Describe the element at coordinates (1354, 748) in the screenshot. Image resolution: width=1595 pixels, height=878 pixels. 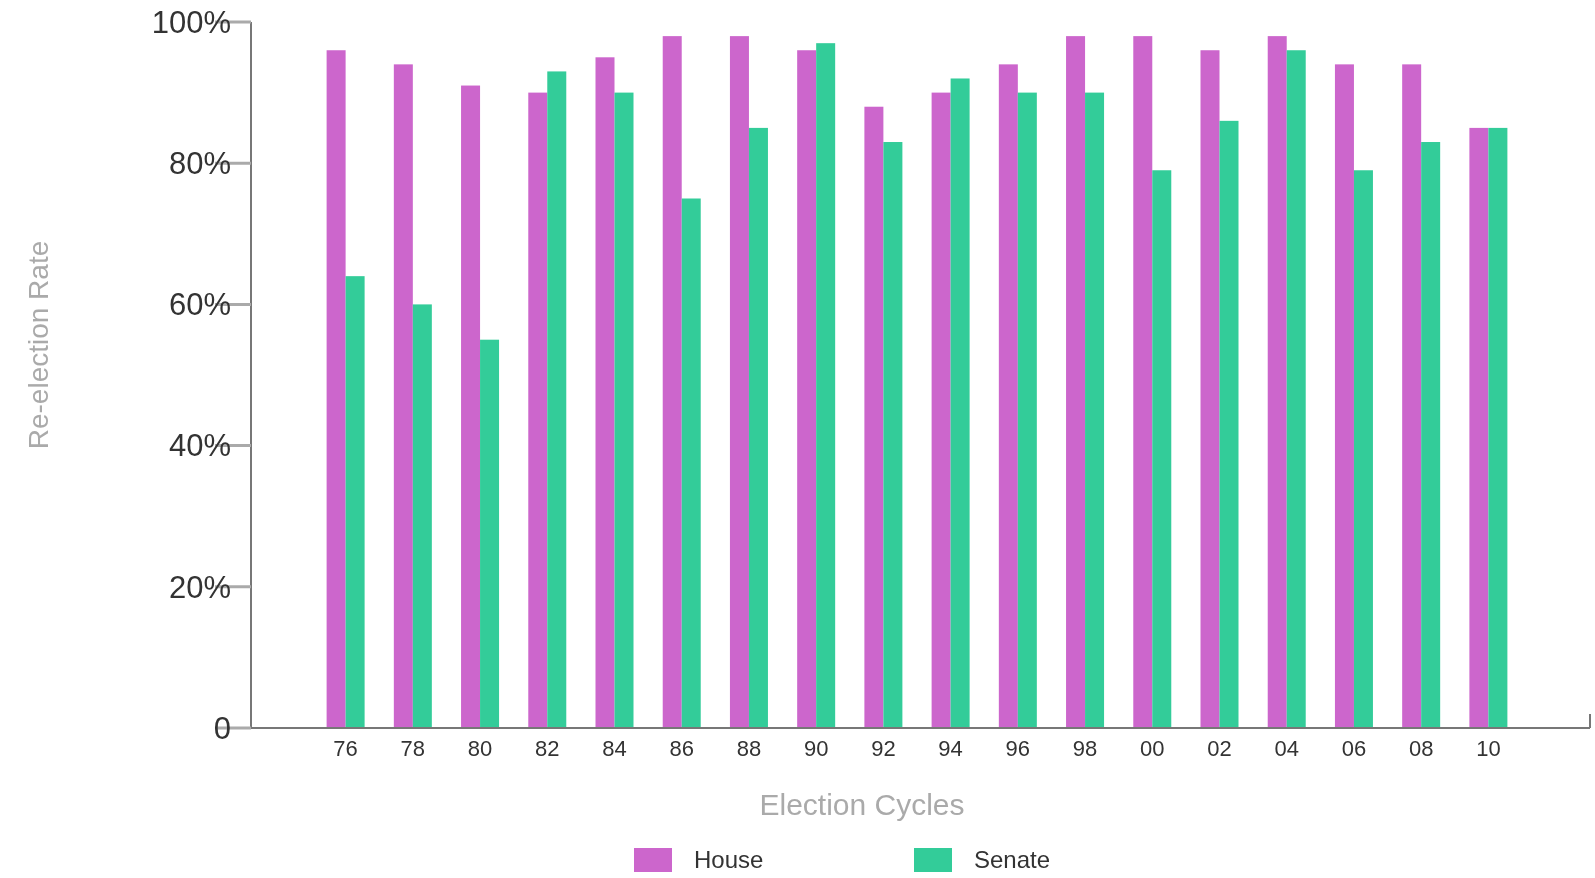
I see `x-tick-label: 06` at that location.